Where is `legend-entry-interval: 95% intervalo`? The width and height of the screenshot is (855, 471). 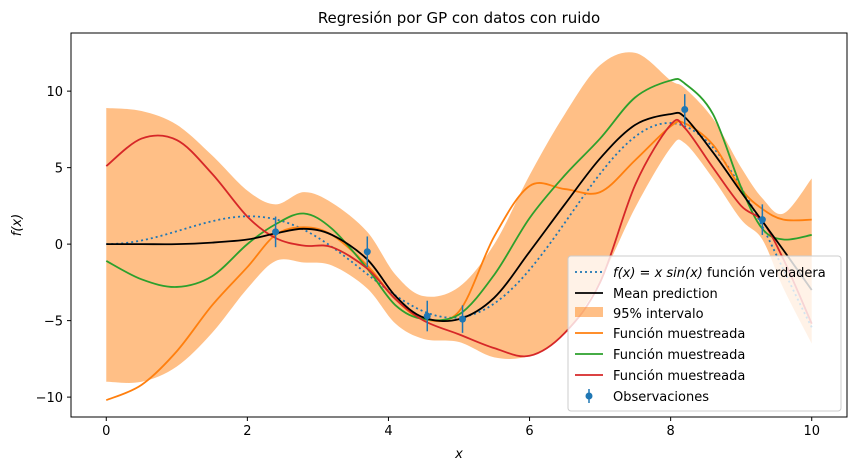 legend-entry-interval: 95% intervalo is located at coordinates (639, 314).